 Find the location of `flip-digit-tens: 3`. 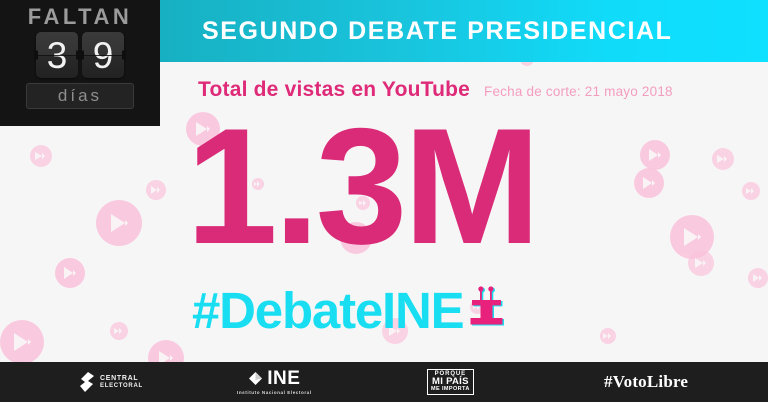

flip-digit-tens: 3 is located at coordinates (57, 55).